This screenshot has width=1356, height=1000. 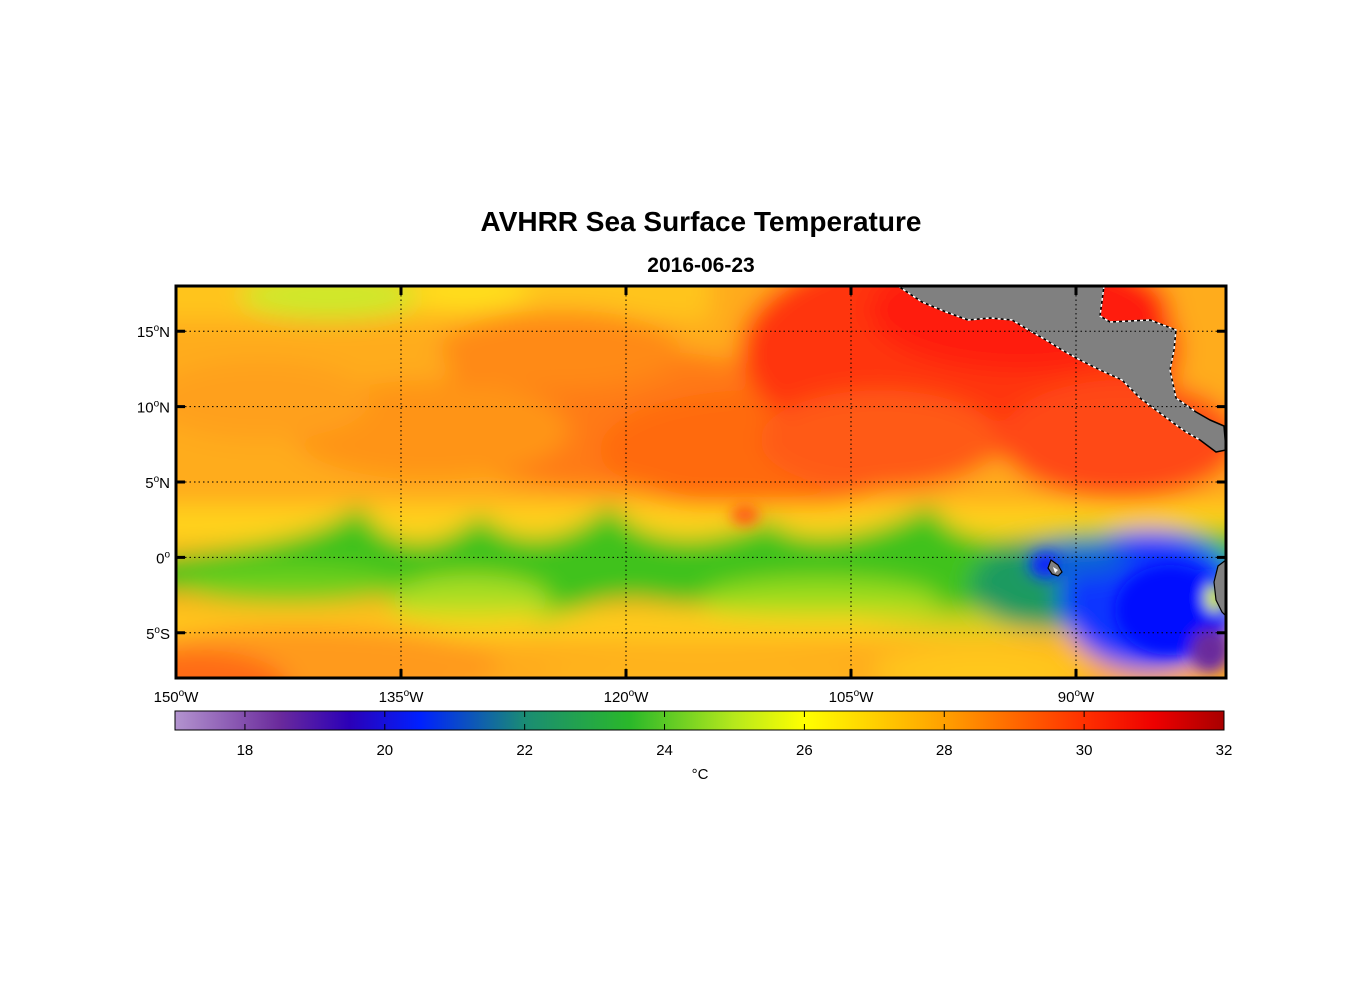 What do you see at coordinates (163, 558) in the screenshot?
I see `lat-label: 0o` at bounding box center [163, 558].